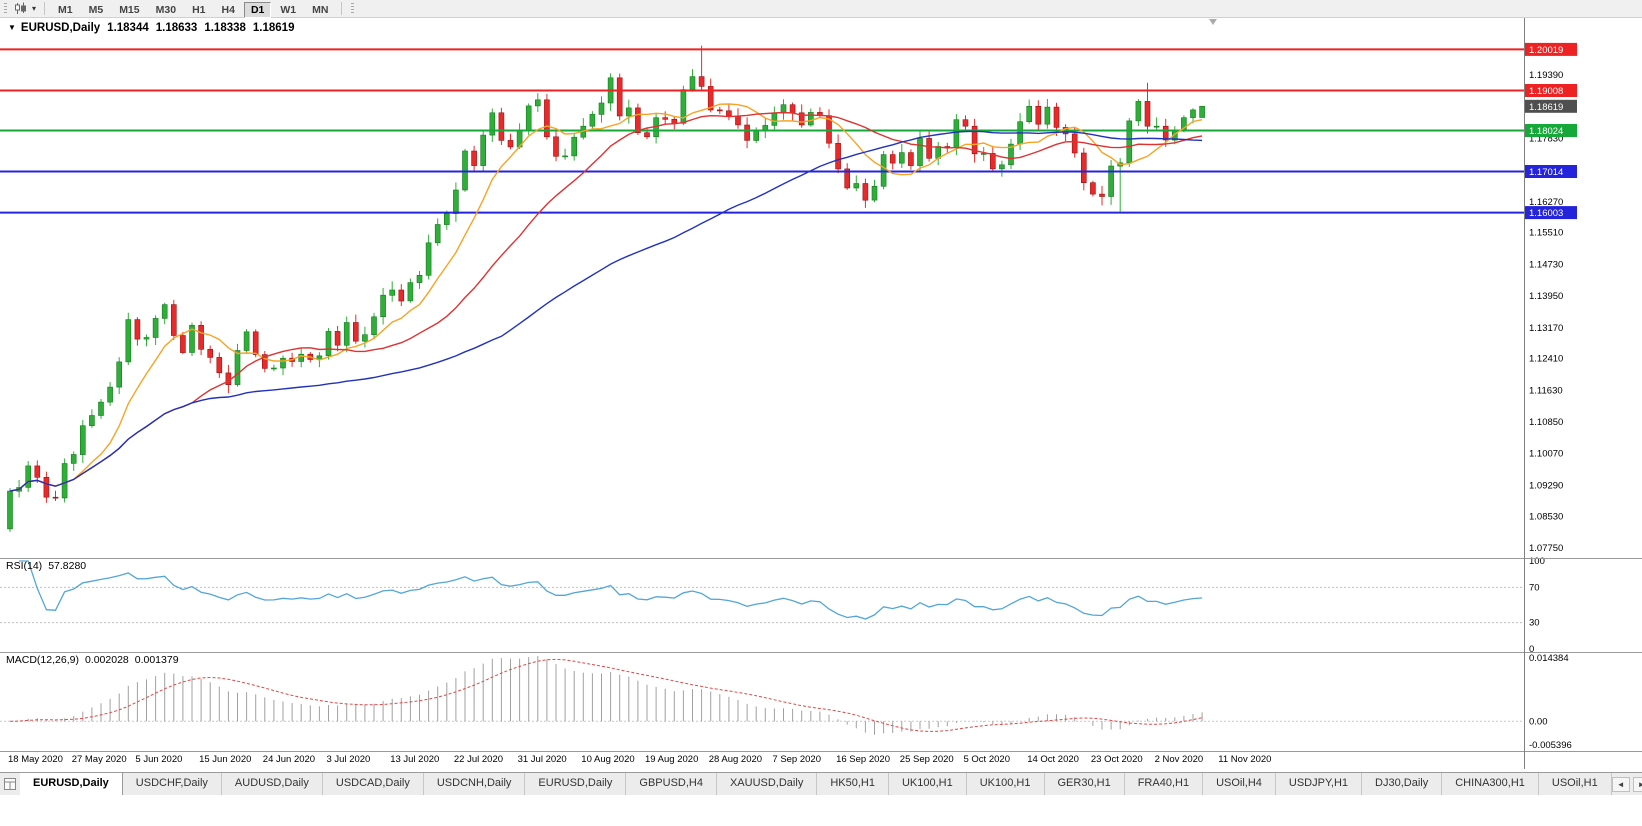 The width and height of the screenshot is (1642, 826). Describe the element at coordinates (1537, 561) in the screenshot. I see `rsi-axis-label: 100` at that location.